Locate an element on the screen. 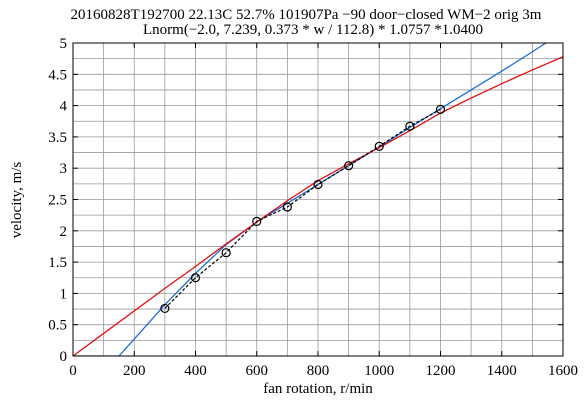 The image size is (585, 400). y-tick-label: 0.5 is located at coordinates (57, 326).